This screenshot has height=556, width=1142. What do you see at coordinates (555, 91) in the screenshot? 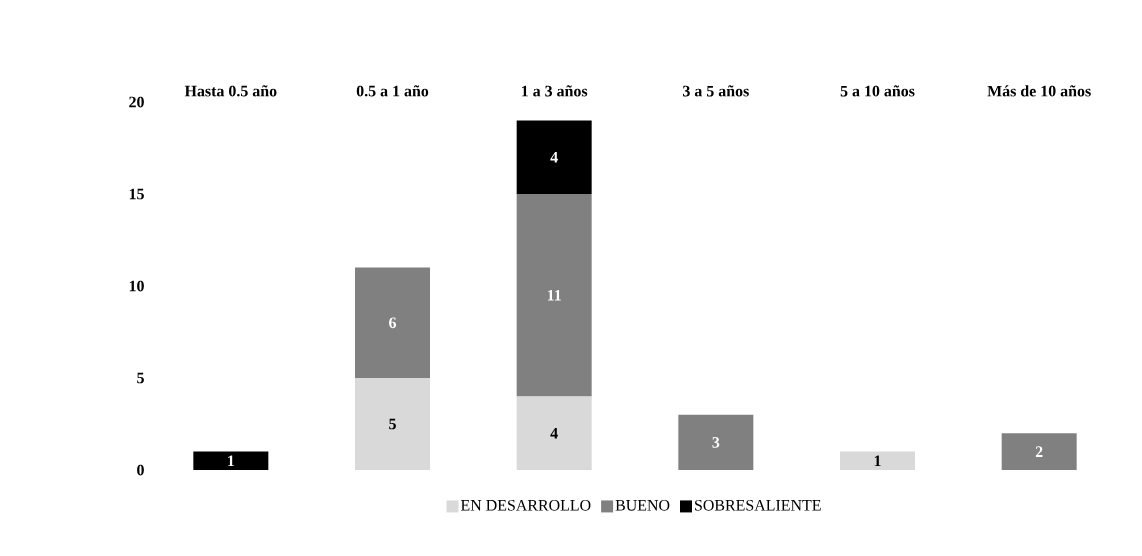
I see `x-tick-label: 1 a 3 años` at bounding box center [555, 91].